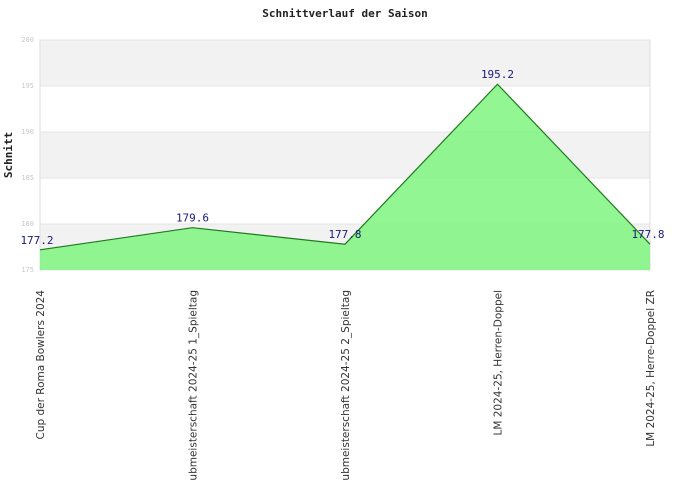 The image size is (690, 500). Describe the element at coordinates (27, 178) in the screenshot. I see `y-tick-label: 185` at that location.